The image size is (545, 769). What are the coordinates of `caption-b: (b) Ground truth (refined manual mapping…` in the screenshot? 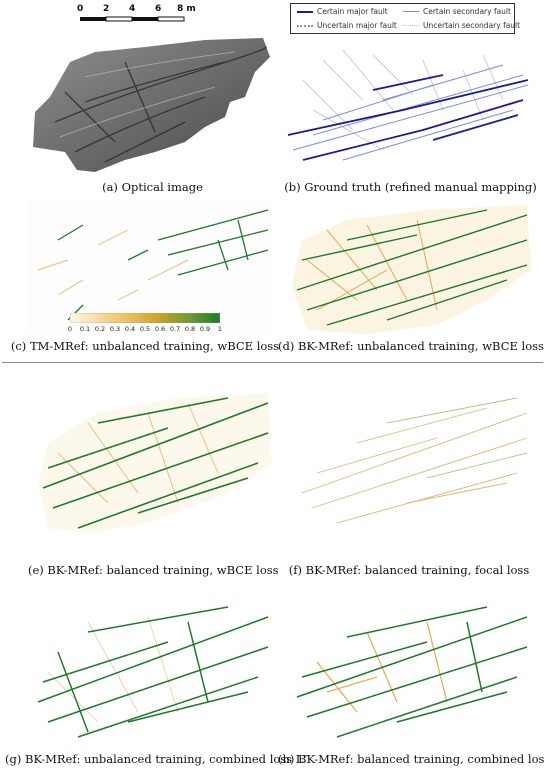 It's located at (410, 187).